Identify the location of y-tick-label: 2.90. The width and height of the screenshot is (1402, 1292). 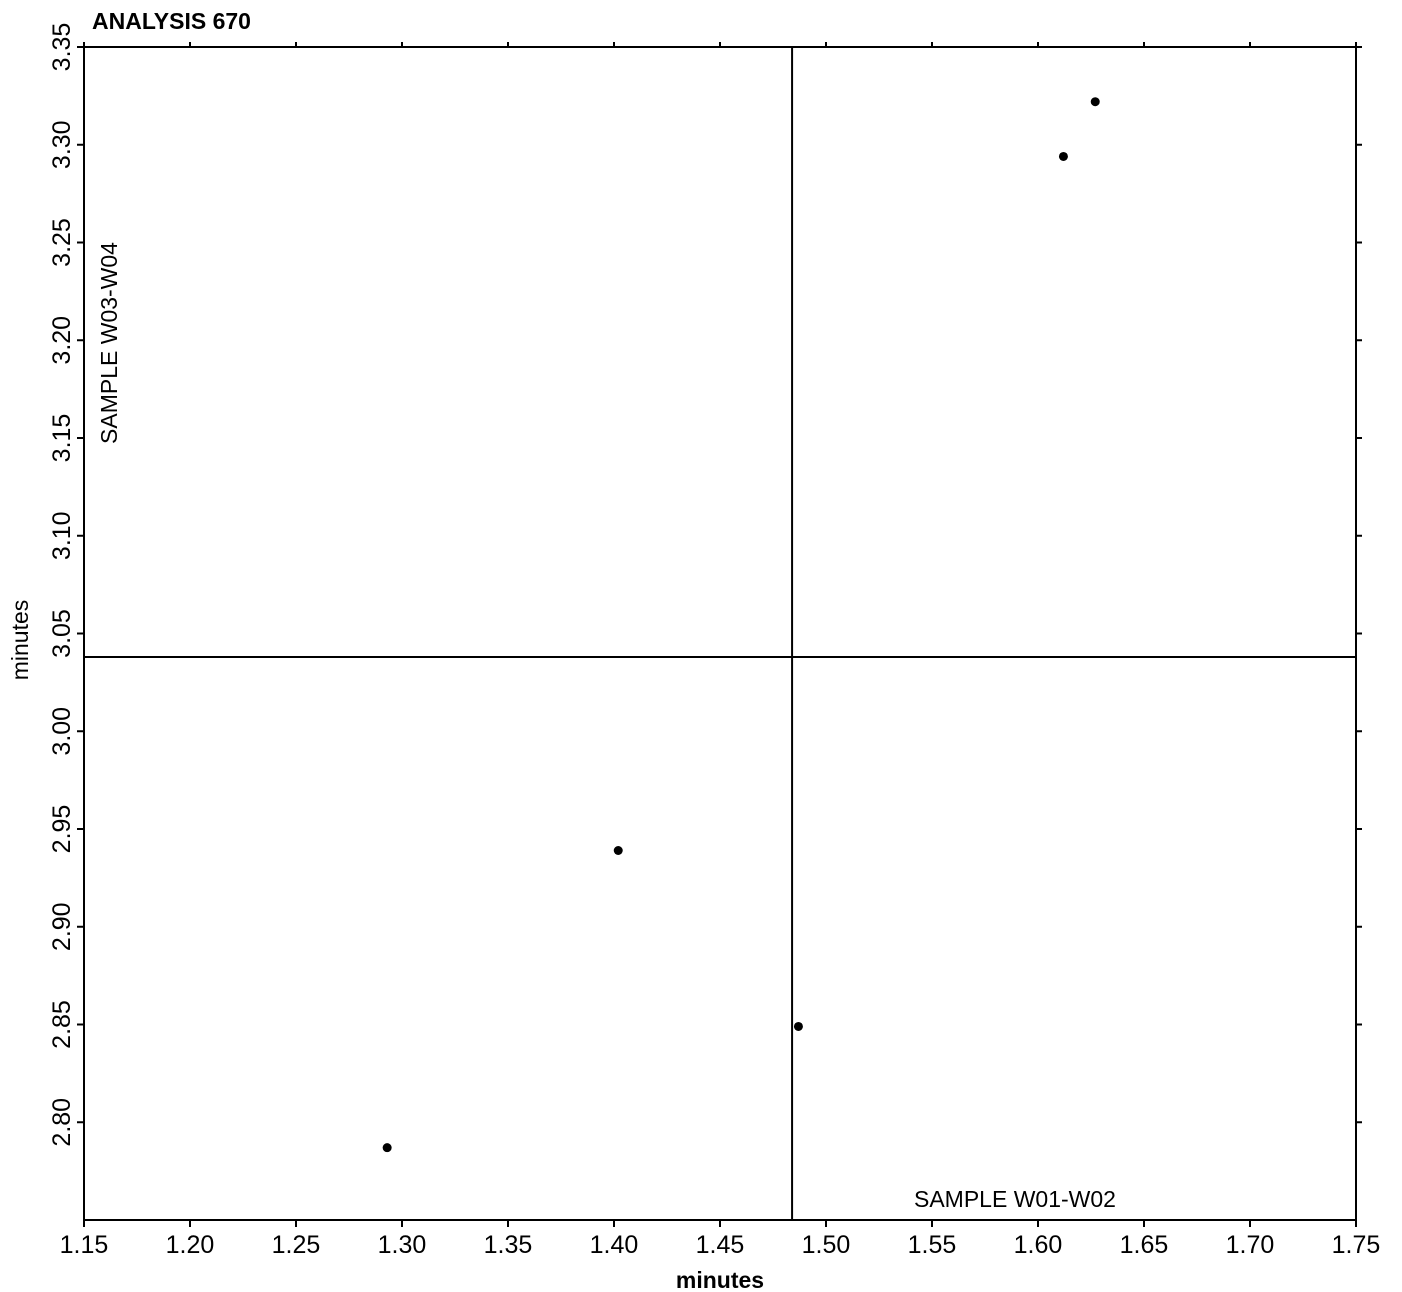
(62, 926).